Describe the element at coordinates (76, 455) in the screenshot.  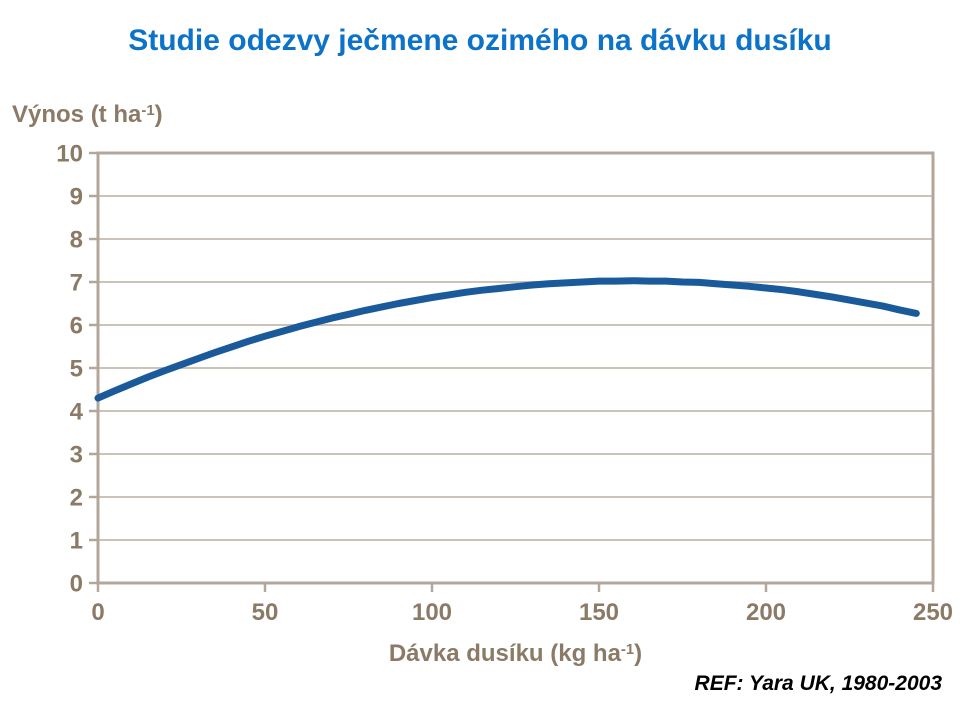
I see `y-tick-label-3: 3` at that location.